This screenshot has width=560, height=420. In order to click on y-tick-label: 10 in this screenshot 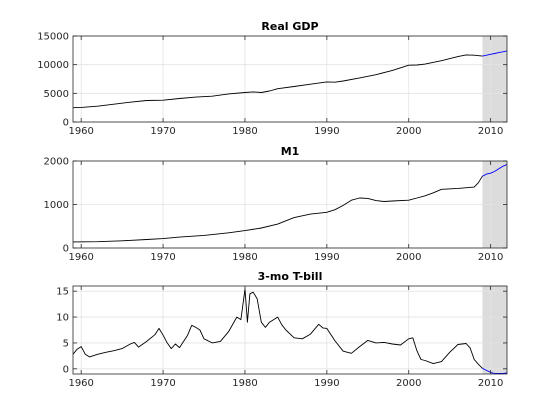, I will do `click(62, 318)`.